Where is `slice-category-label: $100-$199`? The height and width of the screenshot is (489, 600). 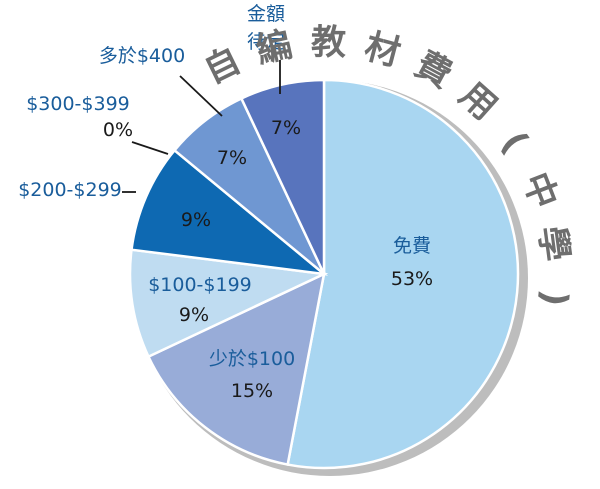
slice-category-label: $100-$199 is located at coordinates (200, 285).